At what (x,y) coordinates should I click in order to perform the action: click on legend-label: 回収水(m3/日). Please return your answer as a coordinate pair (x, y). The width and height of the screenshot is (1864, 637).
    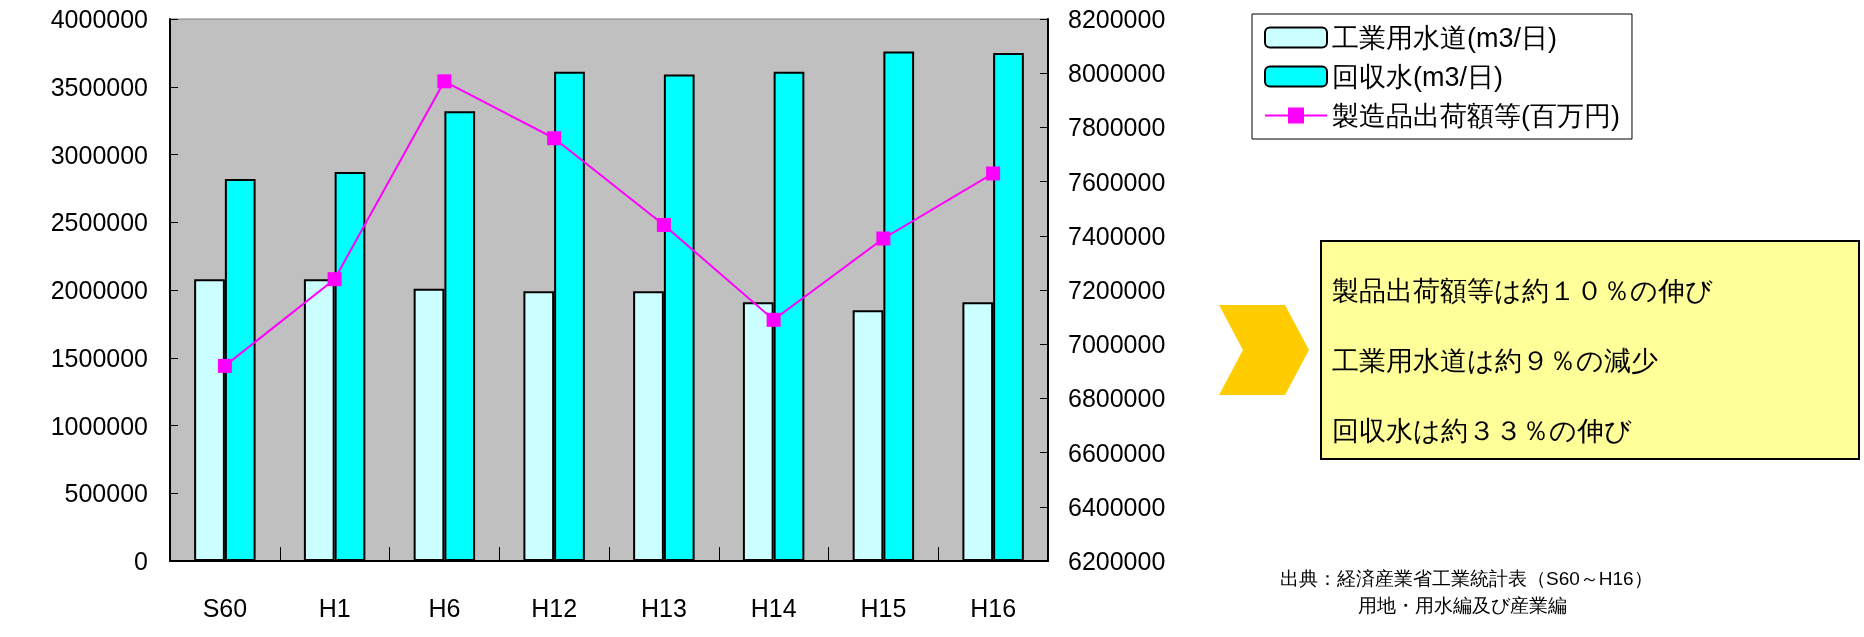
    Looking at the image, I should click on (1417, 76).